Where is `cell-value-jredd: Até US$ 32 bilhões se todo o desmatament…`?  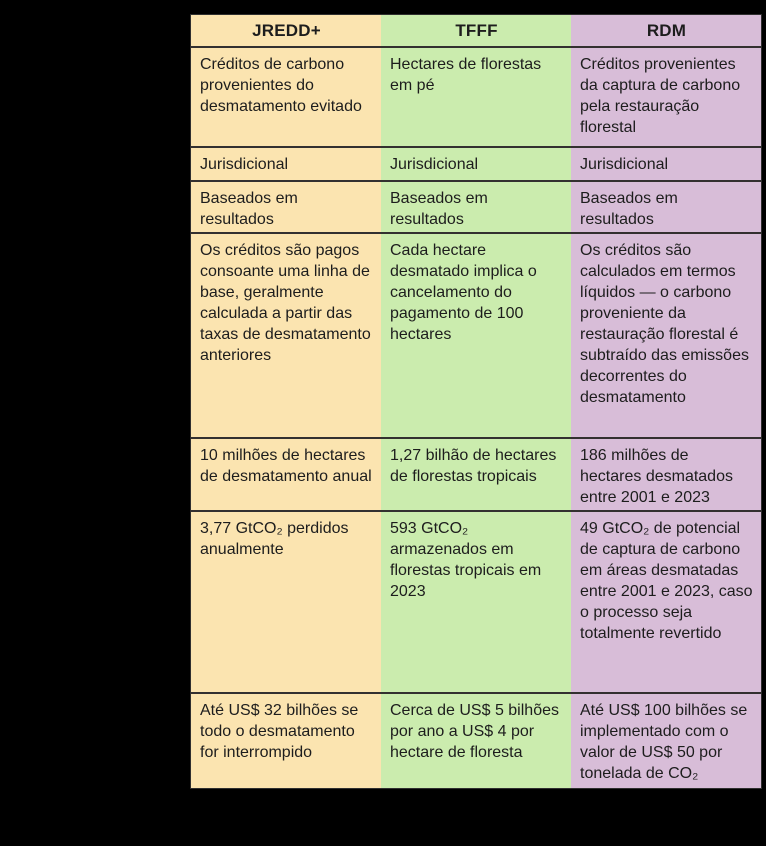 cell-value-jredd: Até US$ 32 bilhões se todo o desmatament… is located at coordinates (286, 741).